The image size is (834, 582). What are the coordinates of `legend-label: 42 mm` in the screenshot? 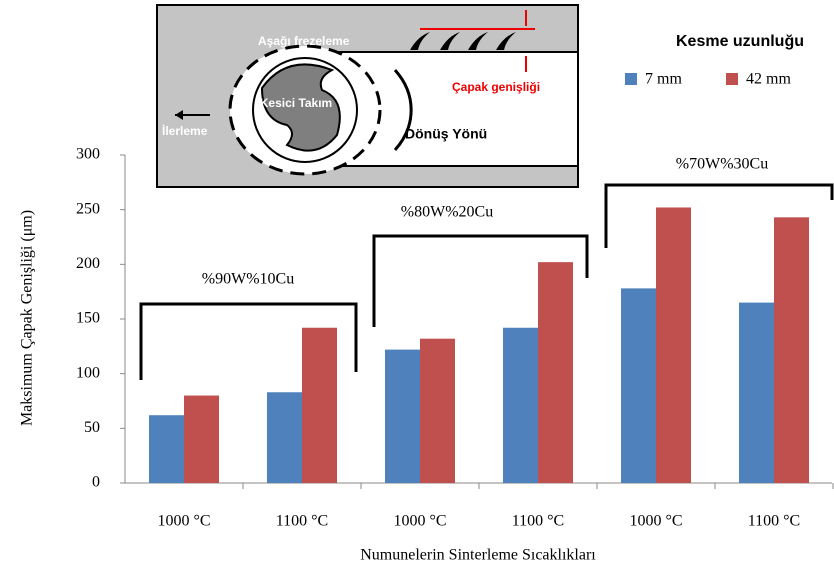 It's located at (768, 79).